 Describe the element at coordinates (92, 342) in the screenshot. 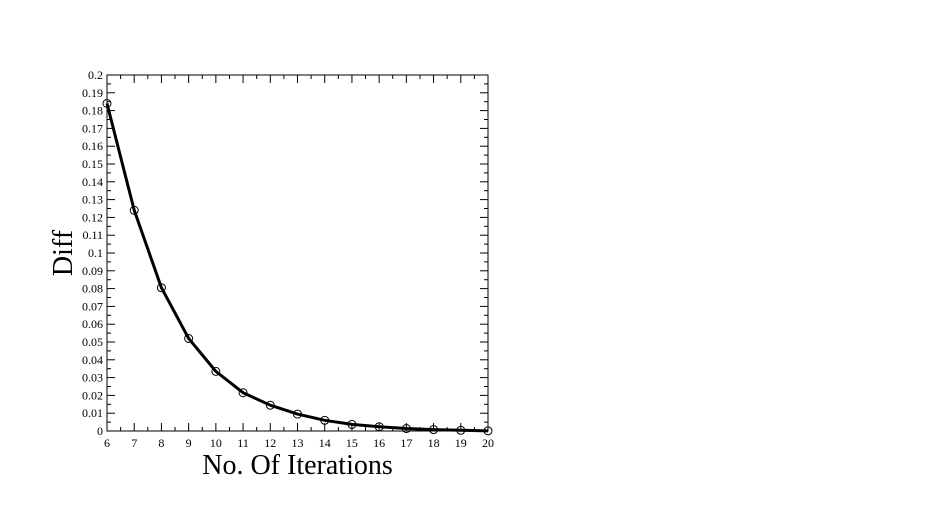

I see `y-tick-label: 0.05` at that location.